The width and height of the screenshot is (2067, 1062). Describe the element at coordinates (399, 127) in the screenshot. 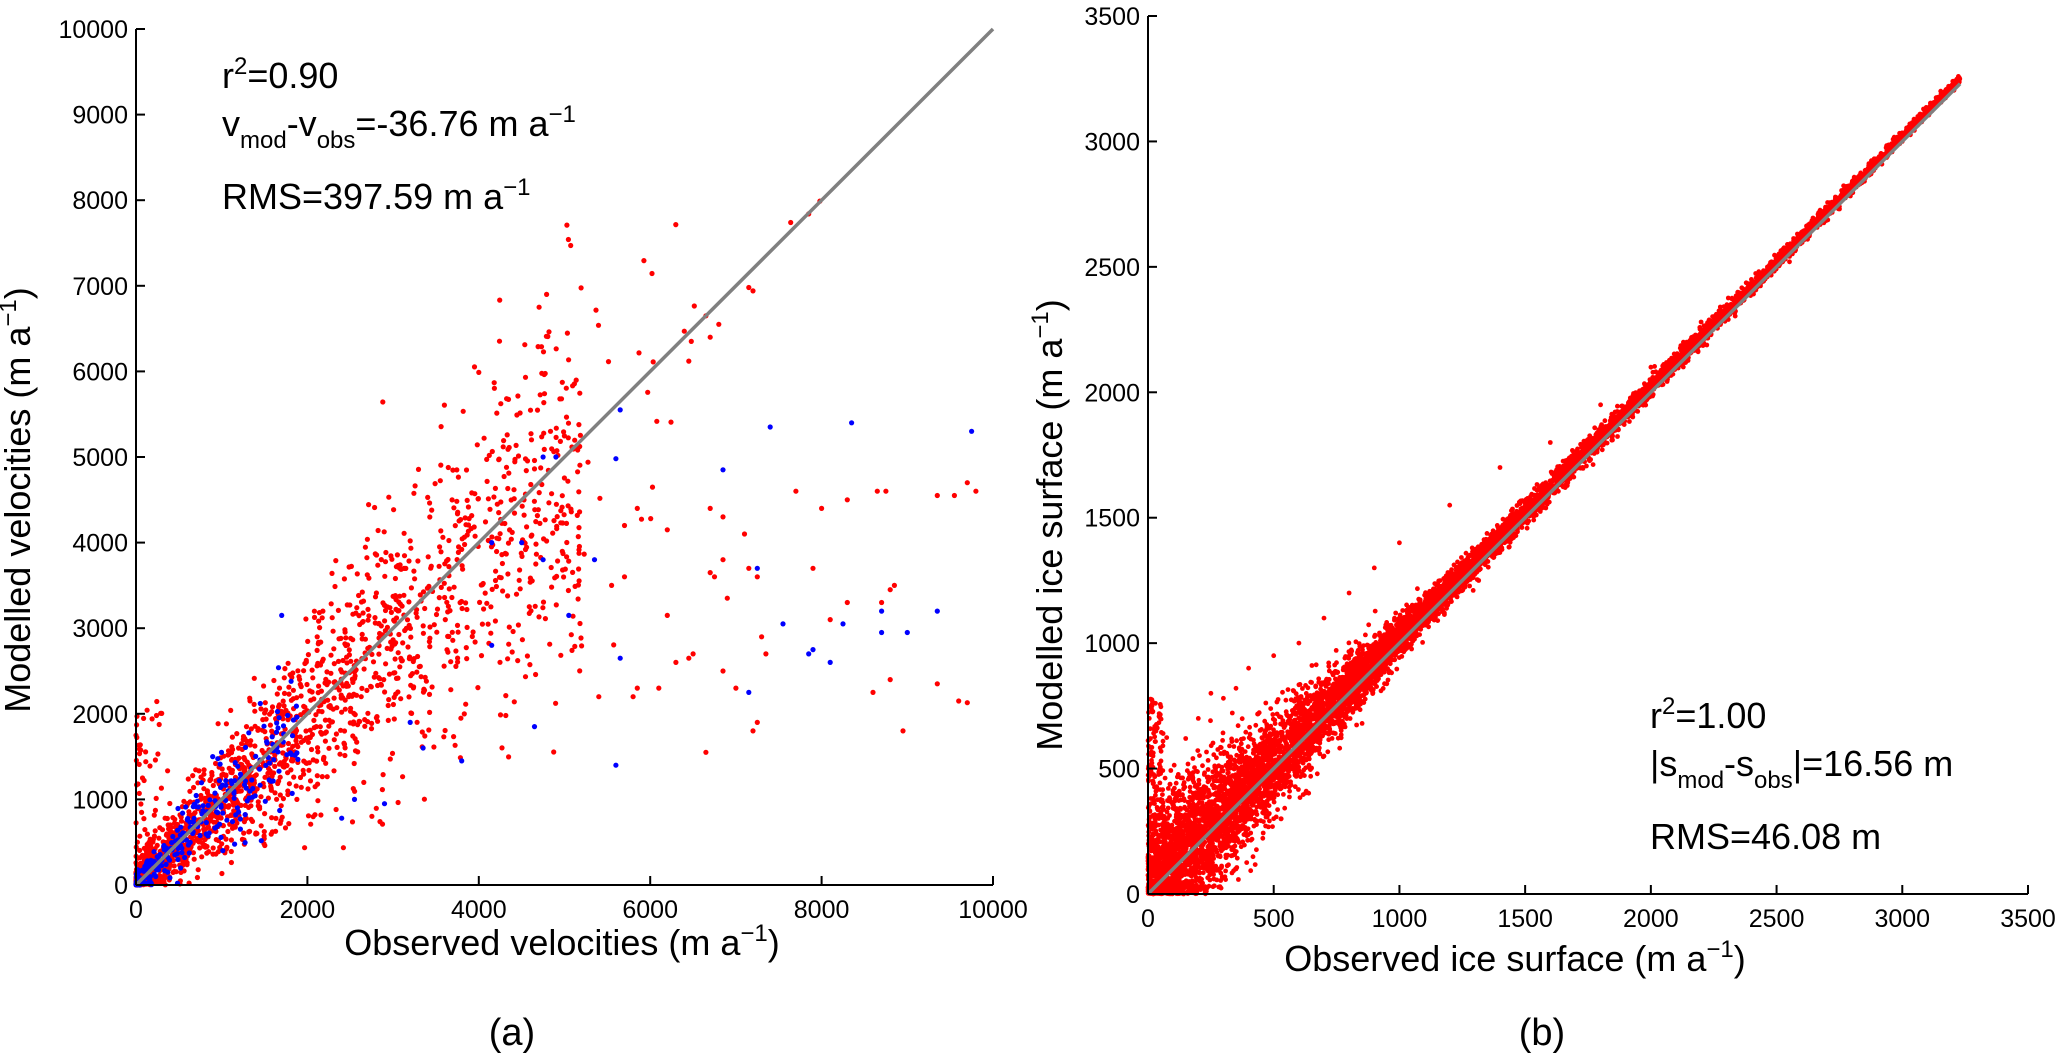

I see `panel-a-bias-annotation: vmod-vobs=-36.76 m a−1` at that location.